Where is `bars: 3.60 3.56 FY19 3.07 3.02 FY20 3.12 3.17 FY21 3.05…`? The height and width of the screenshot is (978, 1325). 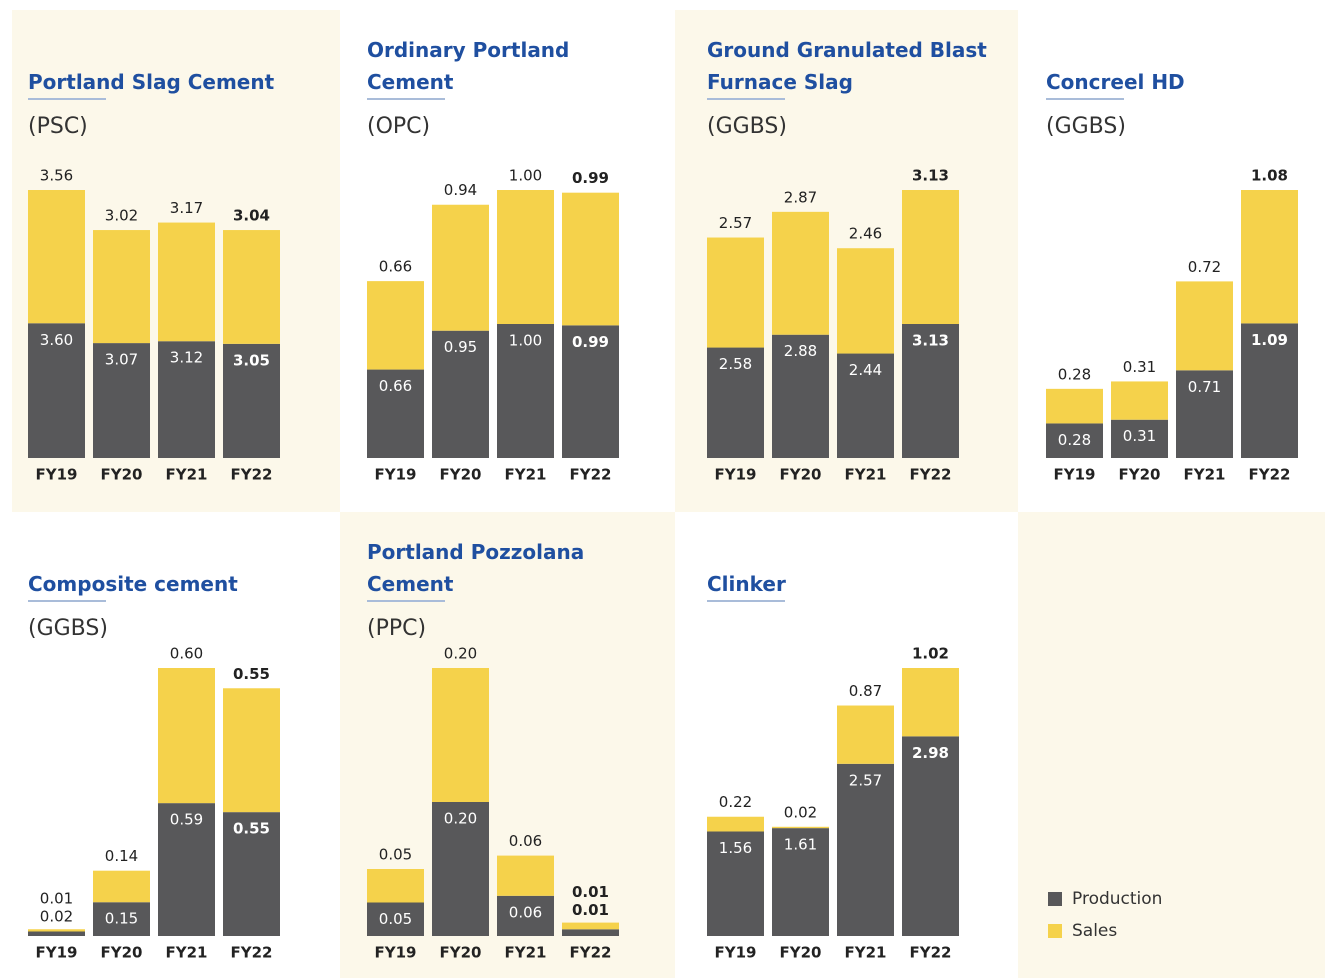
bars: 3.60 3.56 FY19 3.07 3.02 FY20 3.12 3.17 FY21 3.05… is located at coordinates (154, 325).